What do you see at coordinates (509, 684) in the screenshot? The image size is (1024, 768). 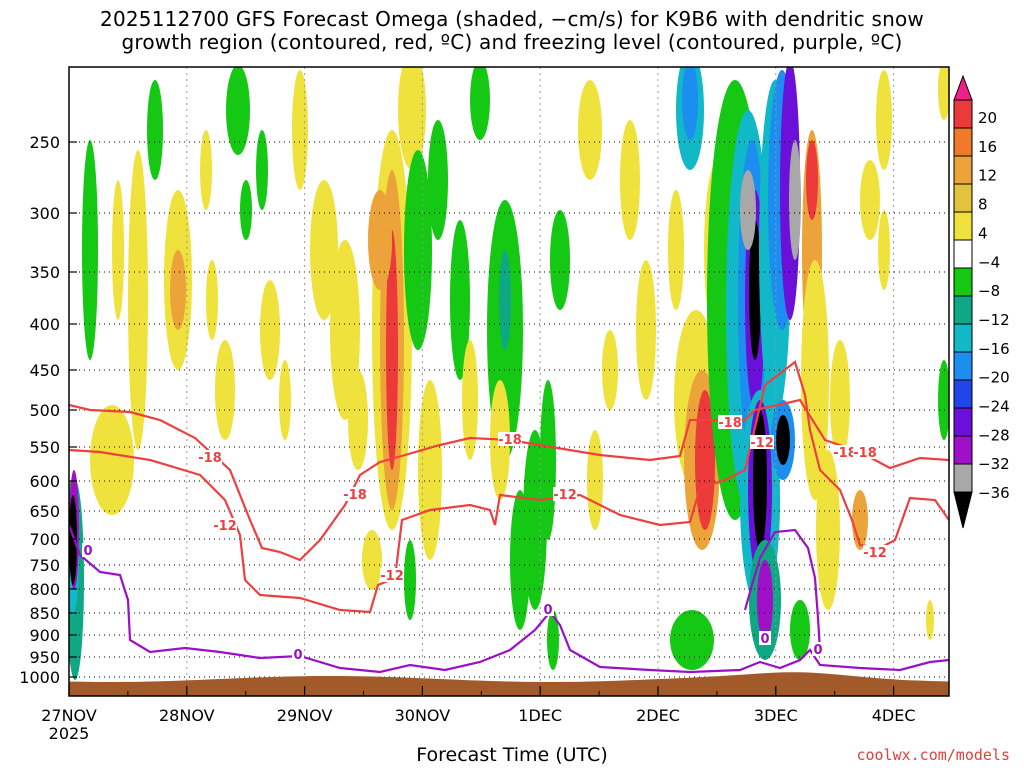 I see `terrain` at bounding box center [509, 684].